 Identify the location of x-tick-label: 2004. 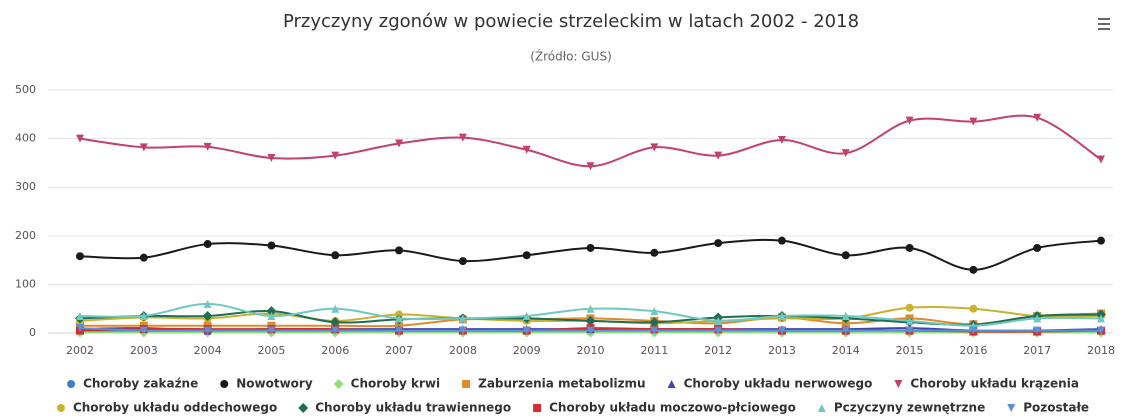
(208, 350).